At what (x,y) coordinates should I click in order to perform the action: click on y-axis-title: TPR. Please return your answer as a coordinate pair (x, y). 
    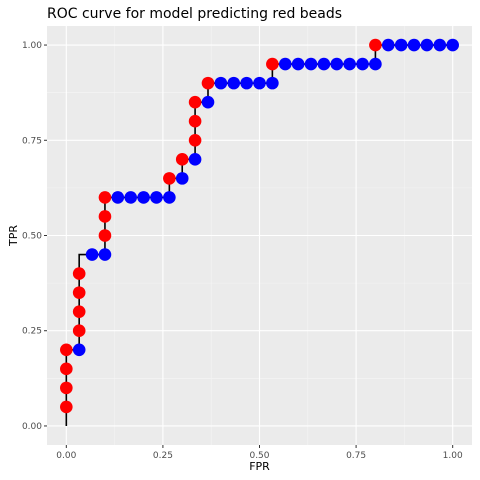
    Looking at the image, I should click on (13, 236).